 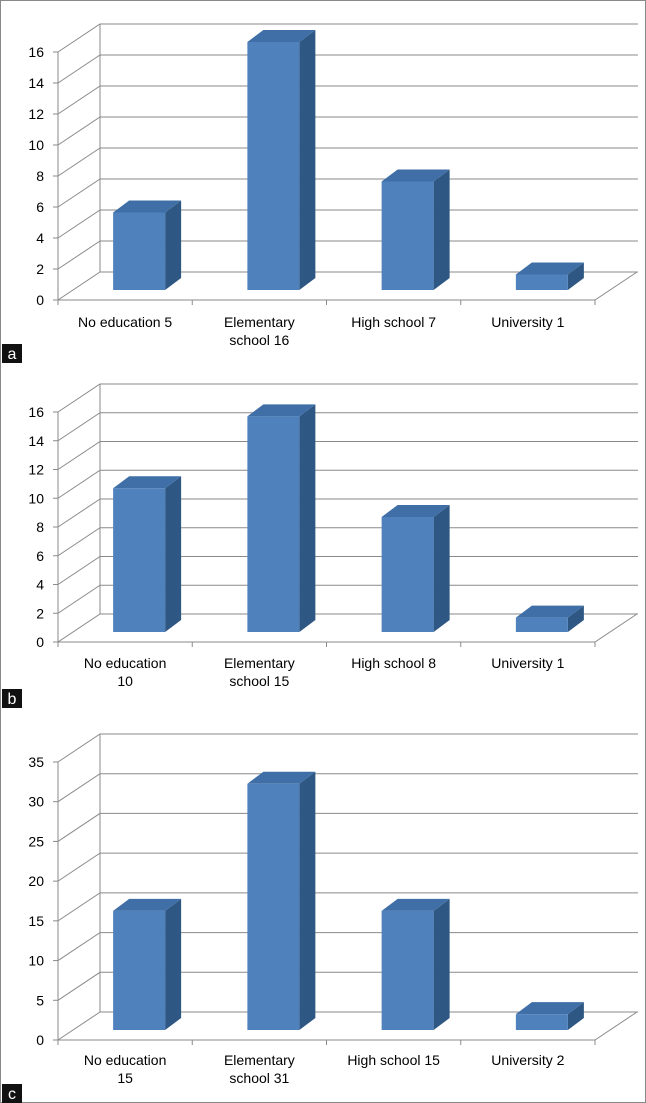 I want to click on y-tick-label: 20, so click(x=36, y=881).